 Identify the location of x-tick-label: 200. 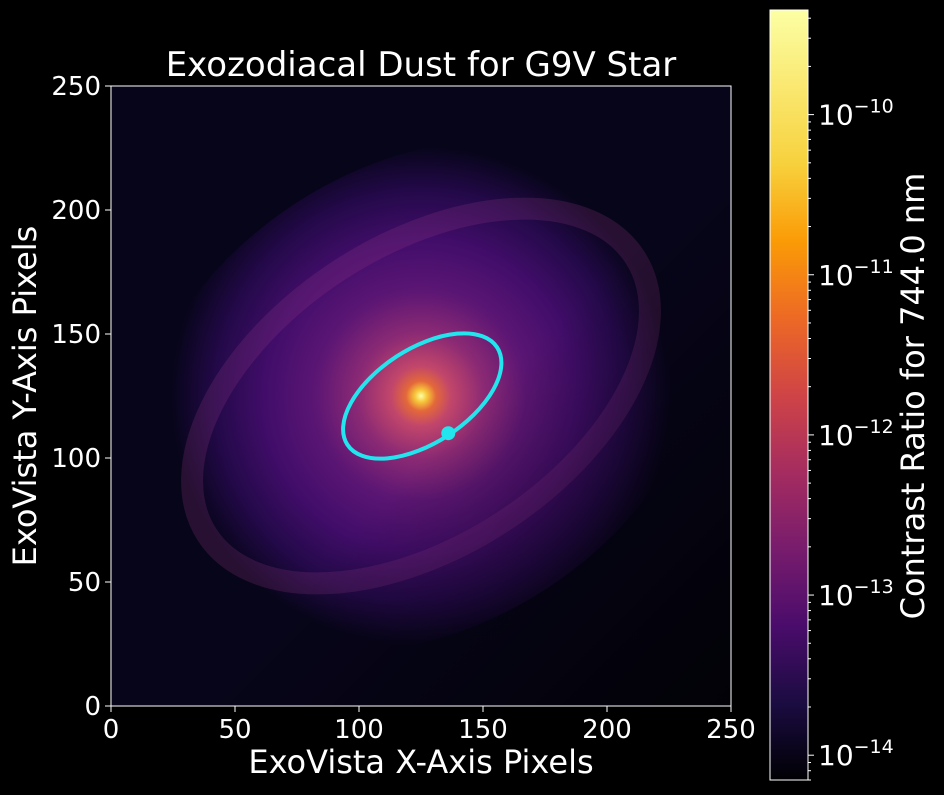
(607, 730).